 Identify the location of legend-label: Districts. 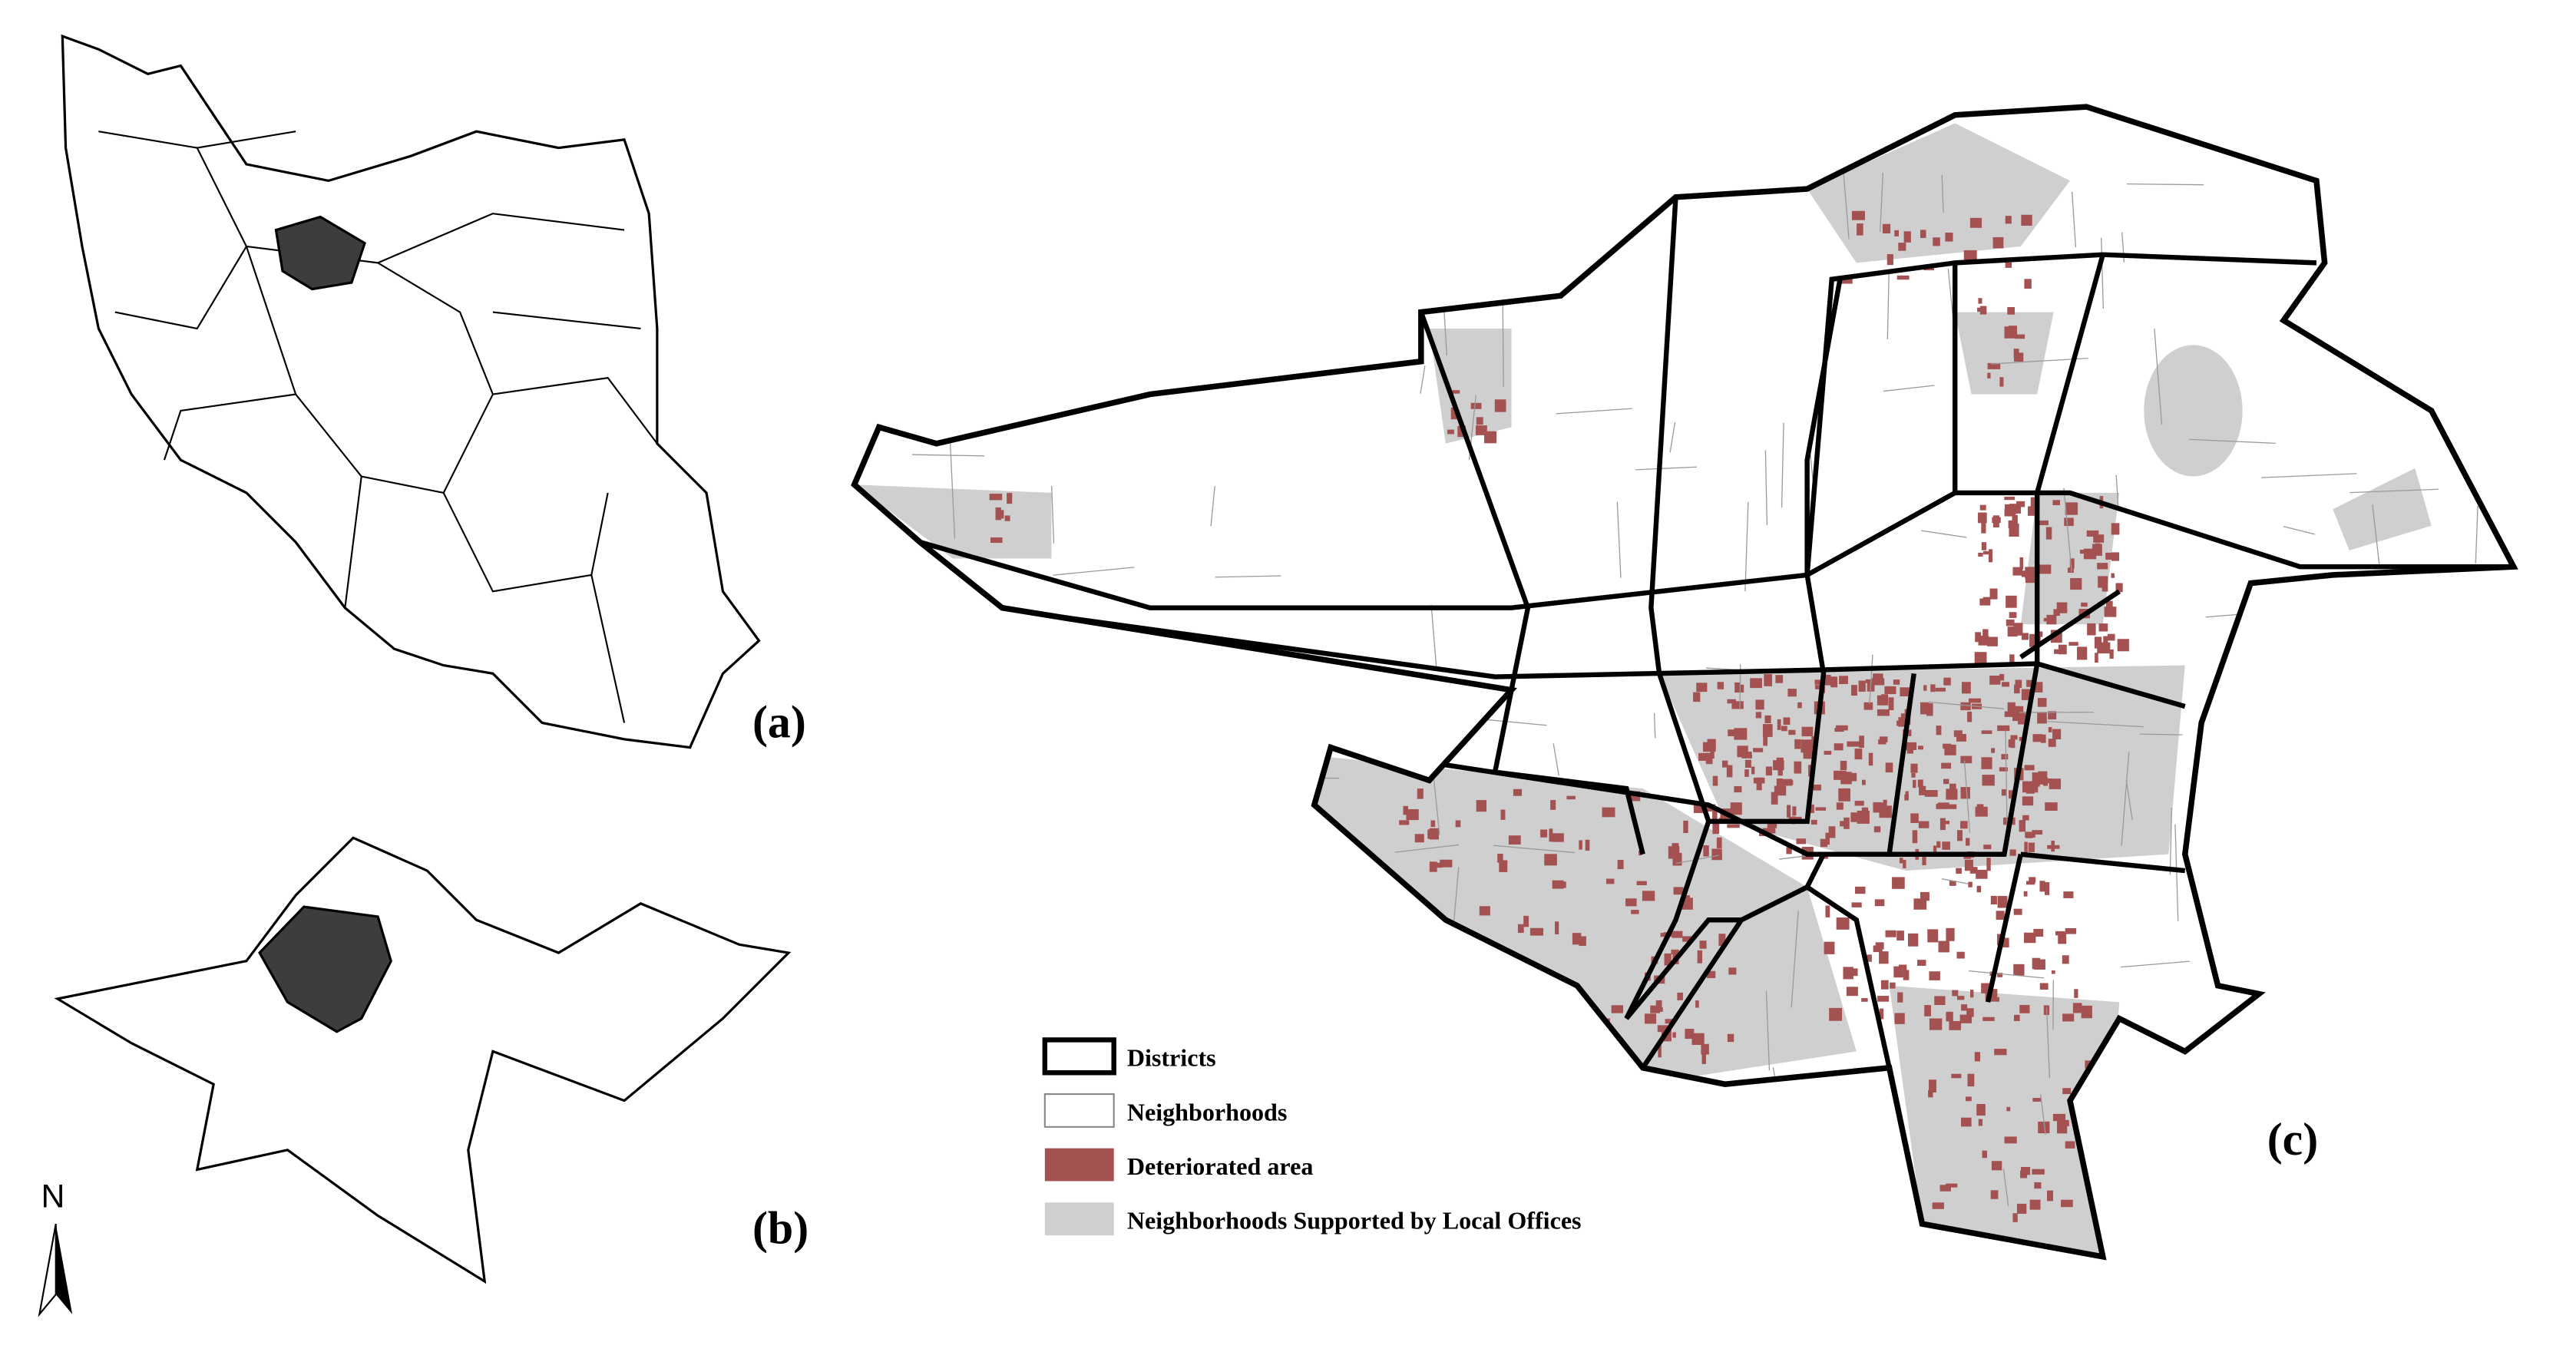
(1171, 1058).